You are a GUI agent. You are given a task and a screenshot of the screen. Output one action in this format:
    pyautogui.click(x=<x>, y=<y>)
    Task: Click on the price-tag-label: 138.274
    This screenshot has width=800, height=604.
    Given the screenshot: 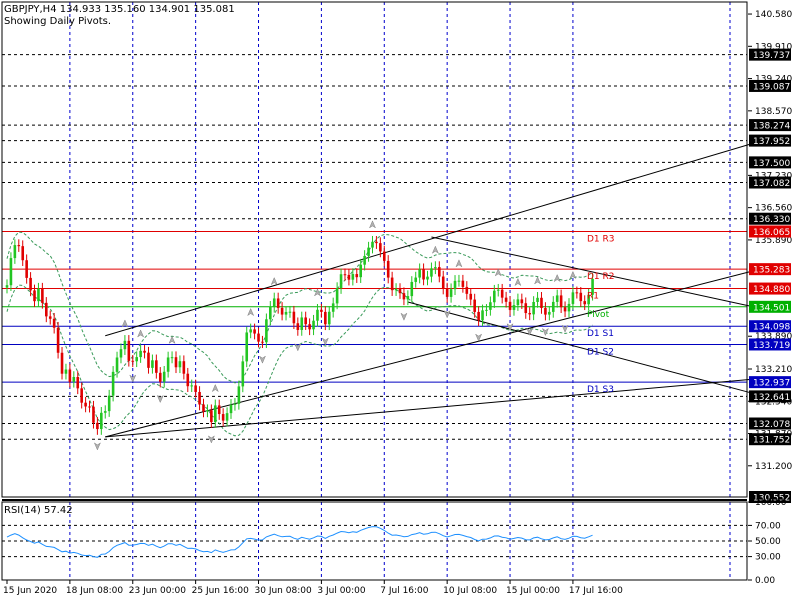 What is the action you would take?
    pyautogui.click(x=771, y=127)
    